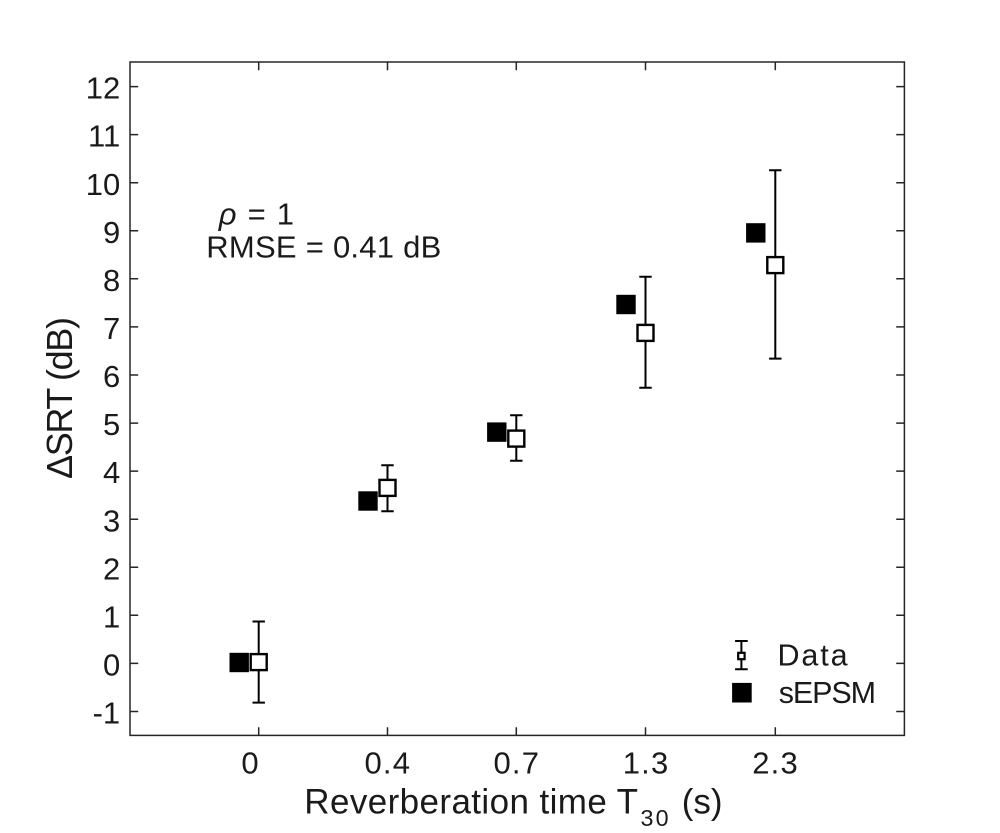 The height and width of the screenshot is (833, 1000). Describe the element at coordinates (104, 136) in the screenshot. I see `svg-text: 11` at that location.